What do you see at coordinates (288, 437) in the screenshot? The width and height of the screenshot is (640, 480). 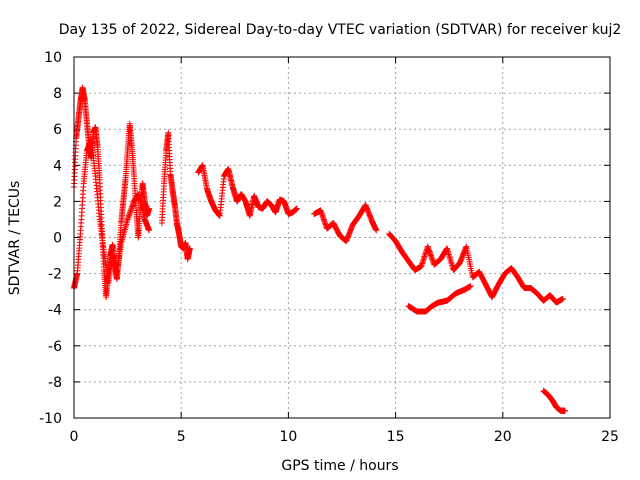 I see `x-tick-label: 10` at bounding box center [288, 437].